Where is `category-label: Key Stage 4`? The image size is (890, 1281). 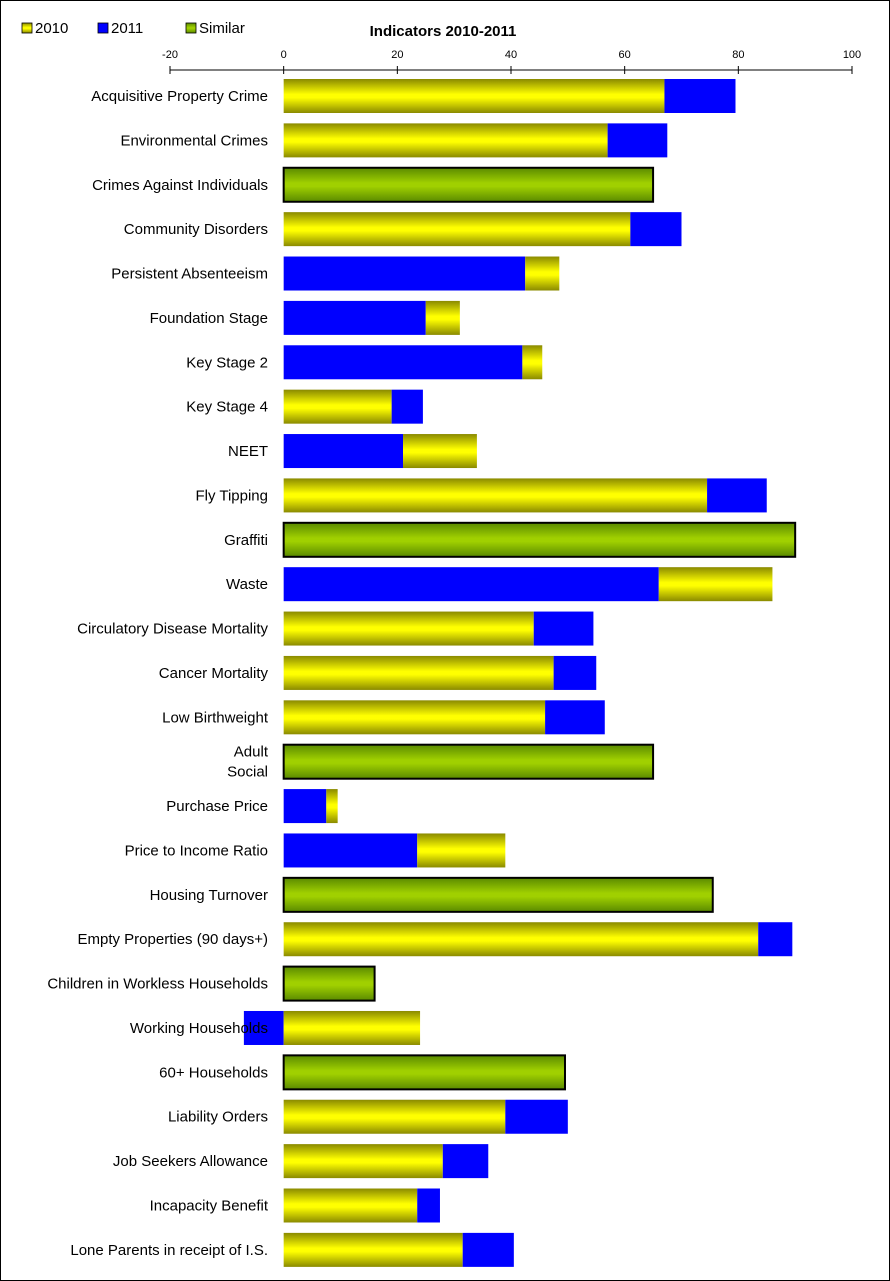
category-label: Key Stage 4 is located at coordinates (227, 407).